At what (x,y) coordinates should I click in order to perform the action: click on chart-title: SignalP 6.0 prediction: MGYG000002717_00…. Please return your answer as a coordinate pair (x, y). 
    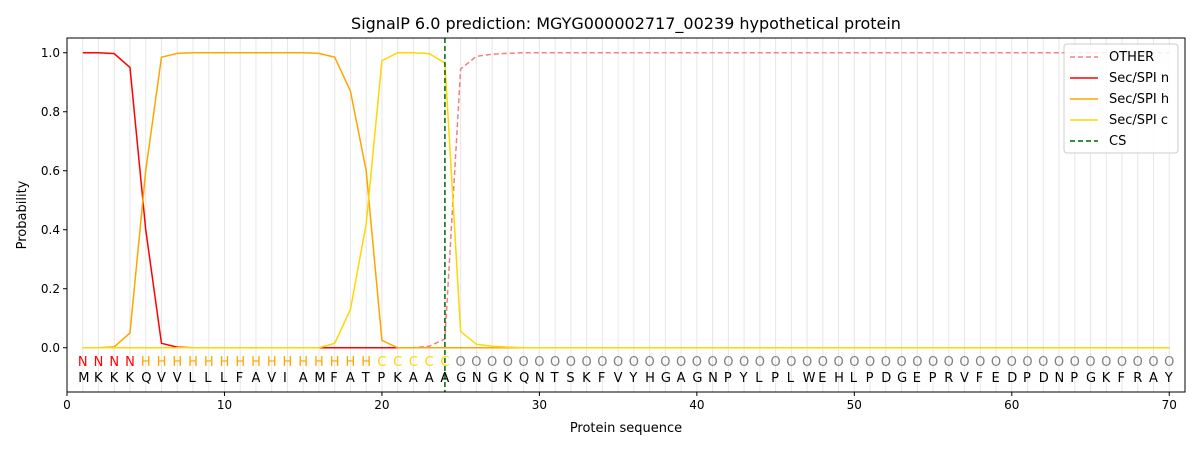
    Looking at the image, I should click on (626, 24).